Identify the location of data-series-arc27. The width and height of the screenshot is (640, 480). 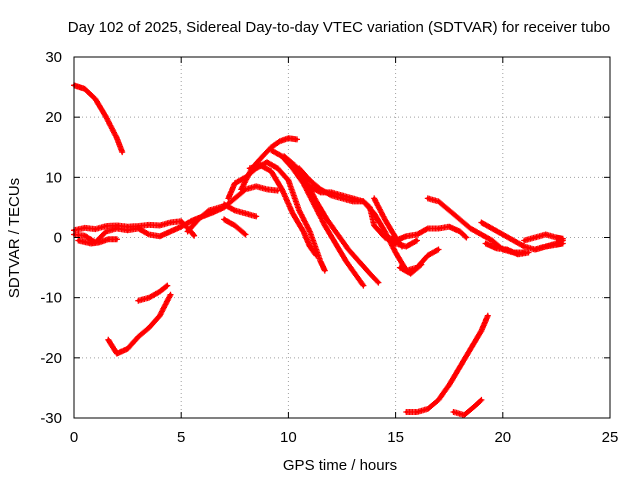
(467, 407).